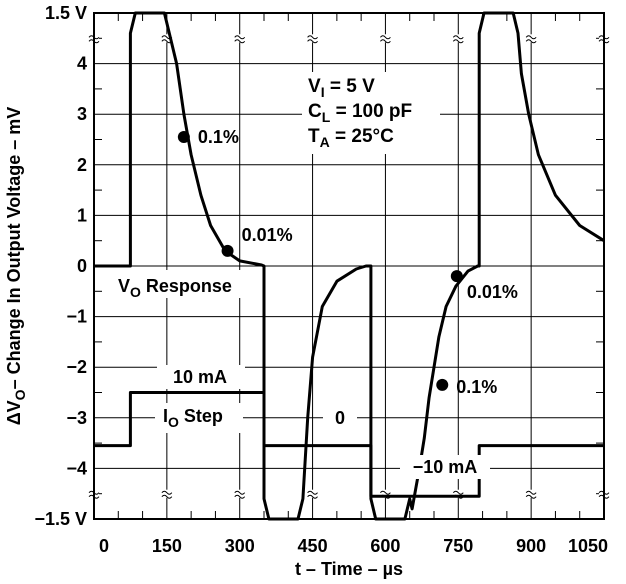  What do you see at coordinates (16, 266) in the screenshot?
I see `y-axis-title: ΔVO– Change In Output Voltage – mV` at bounding box center [16, 266].